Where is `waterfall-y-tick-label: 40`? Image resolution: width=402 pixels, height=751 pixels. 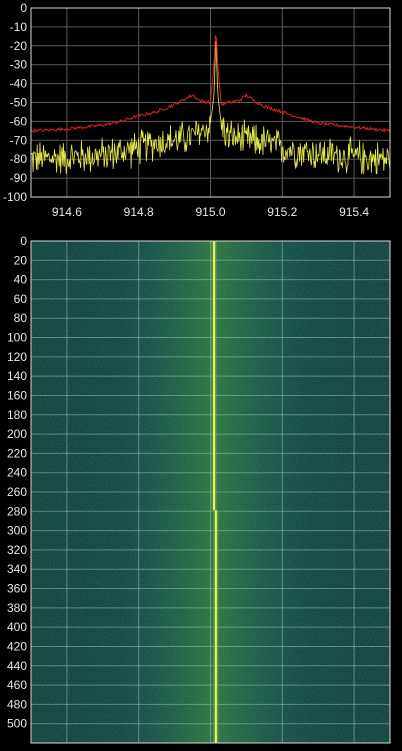 waterfall-y-tick-label: 40 is located at coordinates (21, 280).